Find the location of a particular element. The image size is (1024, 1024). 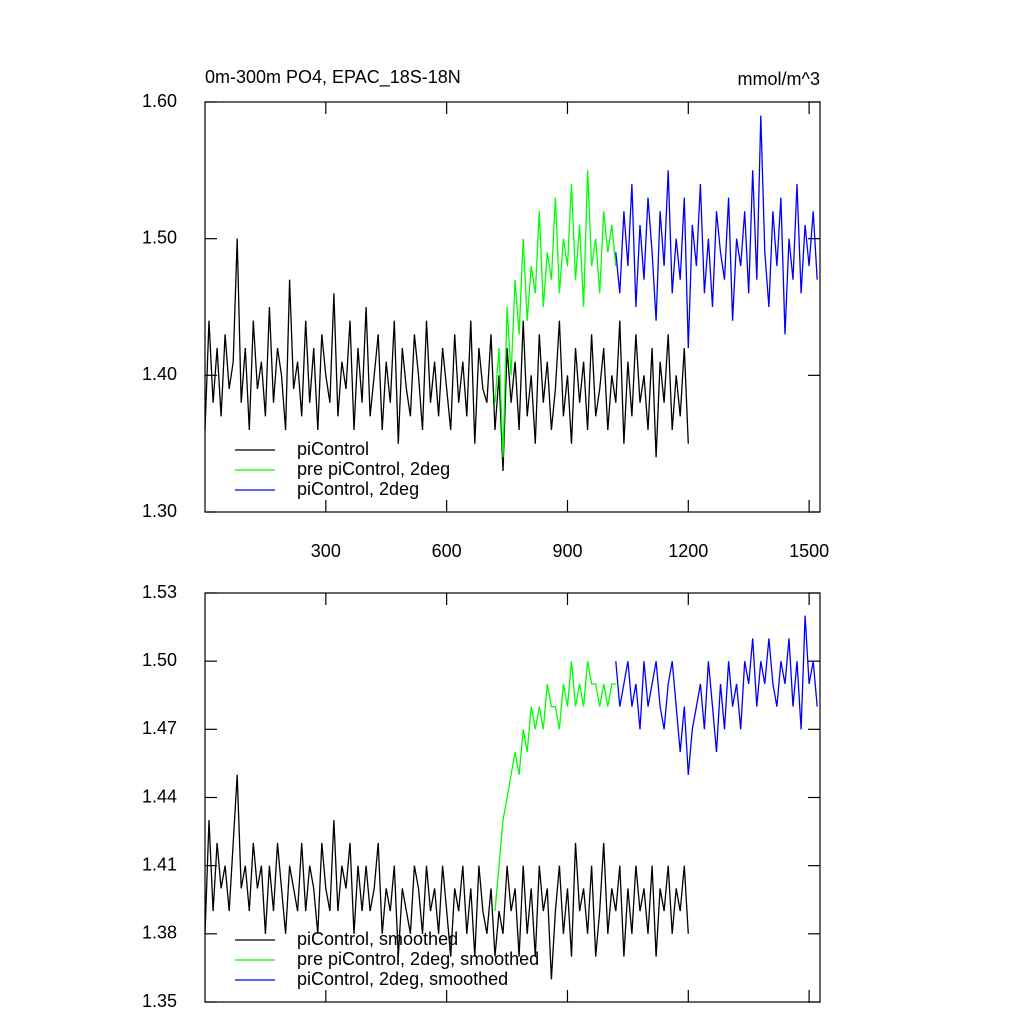

y-tick-label: 1.30 is located at coordinates (159, 511).